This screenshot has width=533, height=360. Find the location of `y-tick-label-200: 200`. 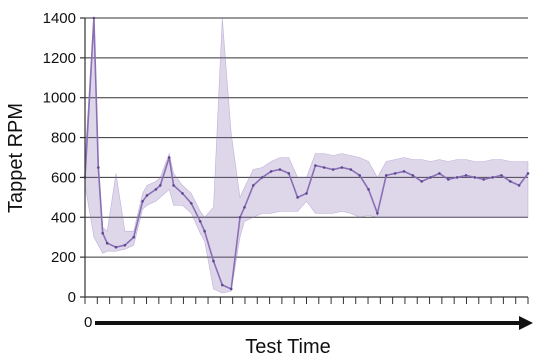

y-tick-label-200: 200 is located at coordinates (63, 257).